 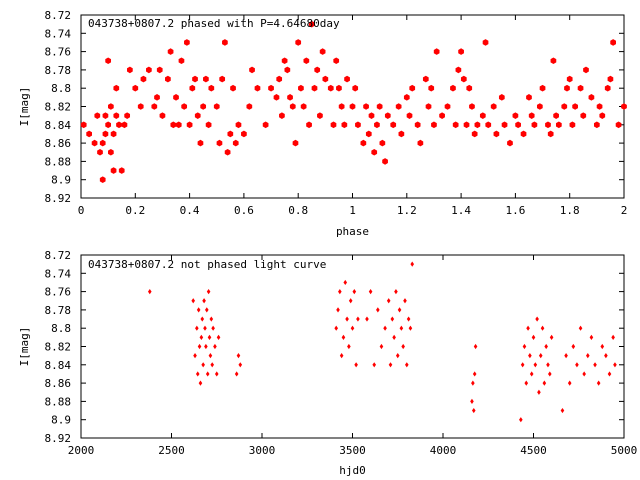 I want to click on y-tick-label: 8.76, so click(x=58, y=292).